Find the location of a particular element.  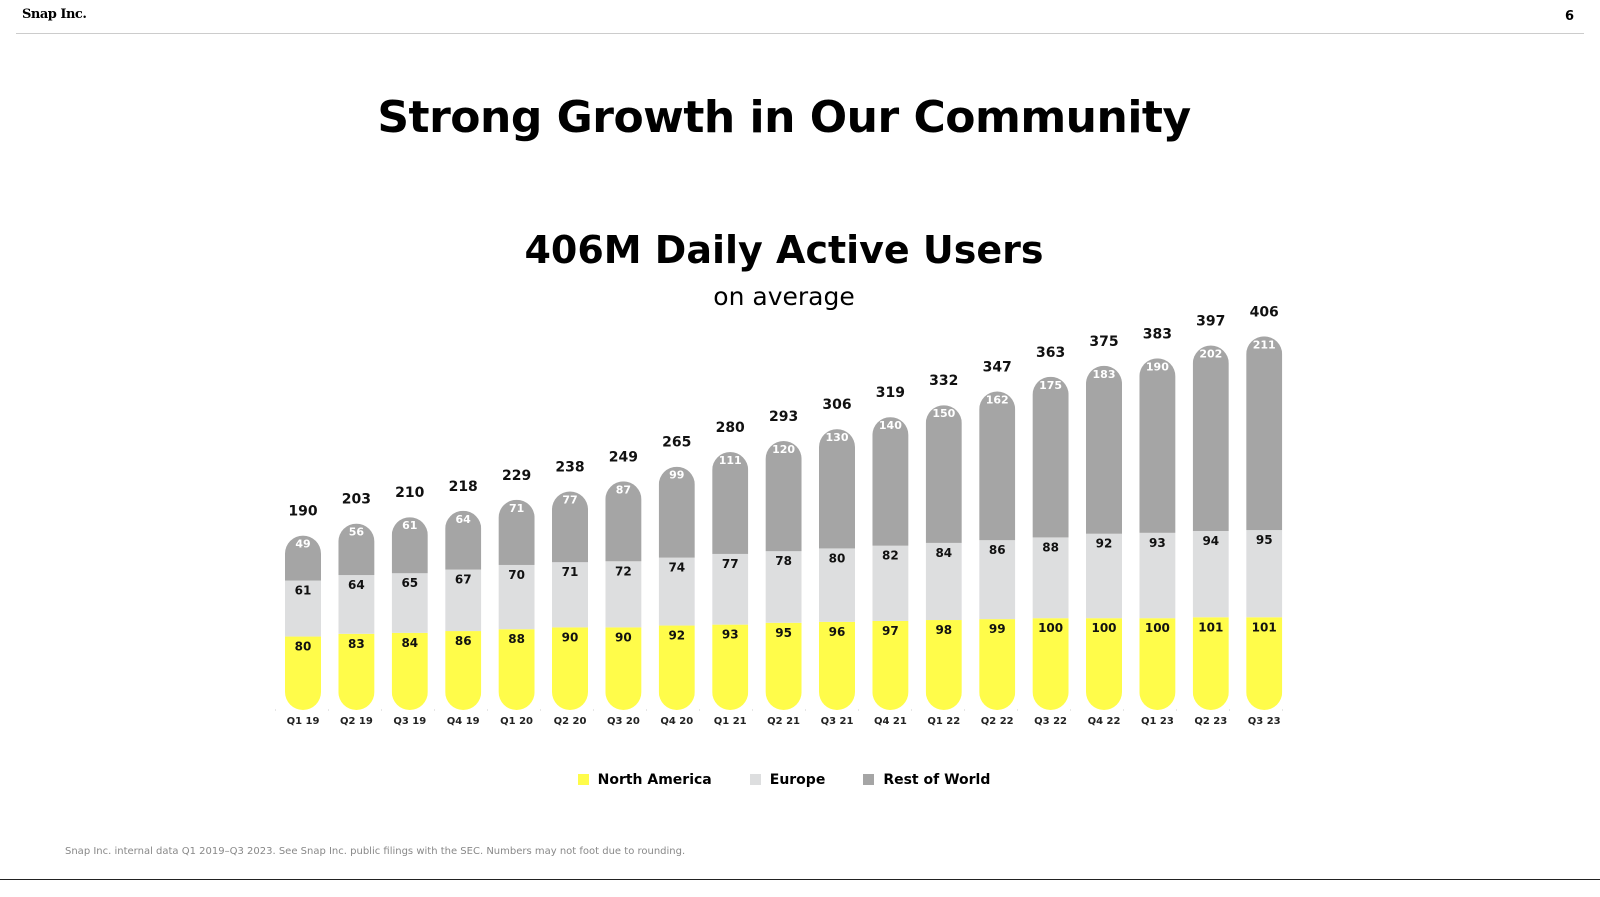

bar-q2-20: 90 71 77 238 Q2 20 is located at coordinates (570, 593).